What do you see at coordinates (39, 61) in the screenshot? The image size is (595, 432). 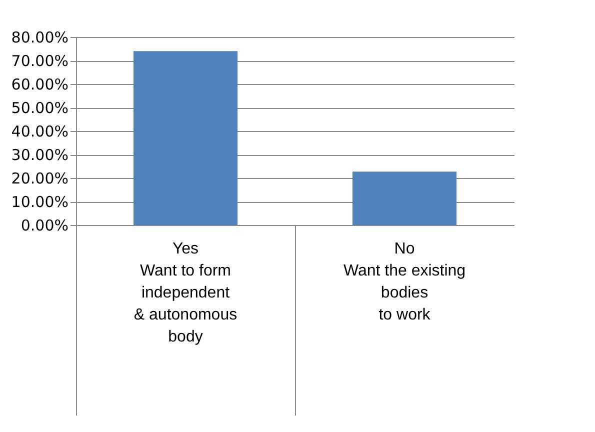 I see `y-tick-label: 70.00%` at bounding box center [39, 61].